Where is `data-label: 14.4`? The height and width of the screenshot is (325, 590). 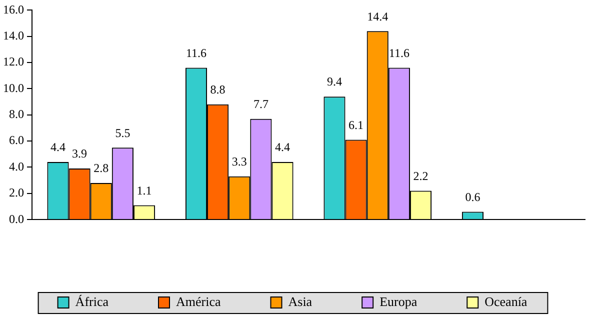
data-label: 14.4 is located at coordinates (377, 16).